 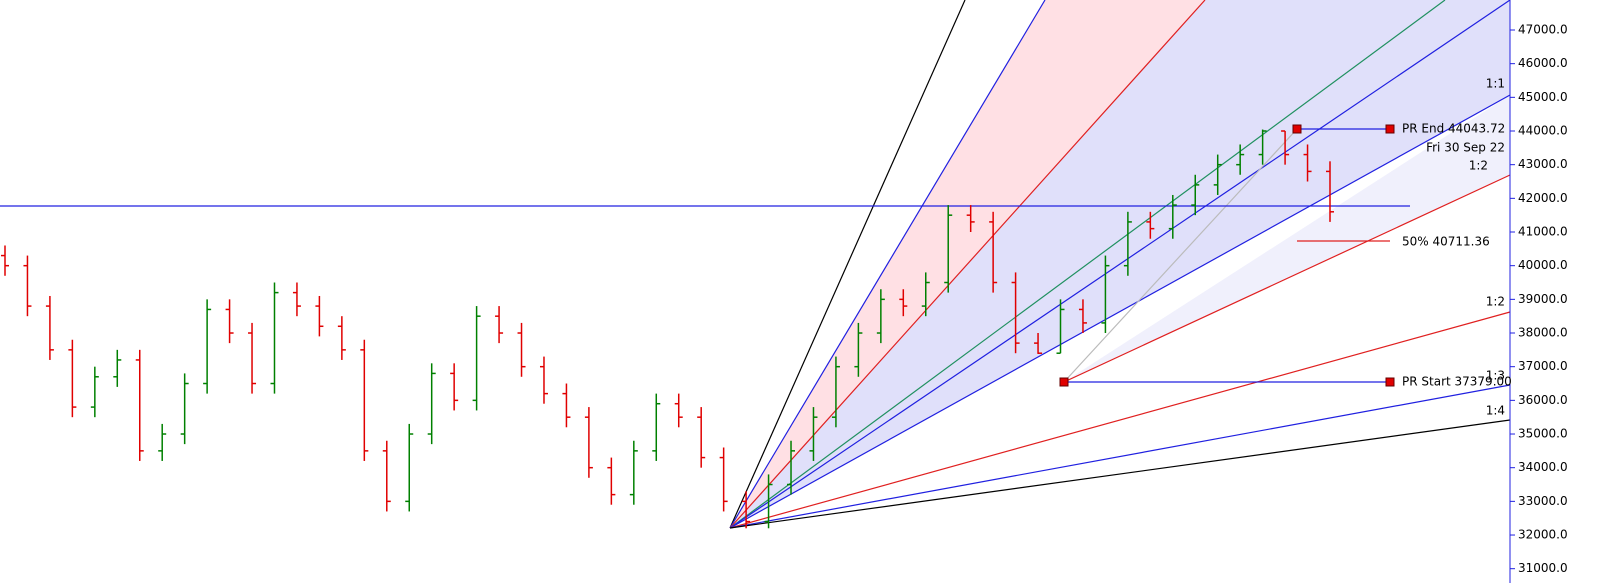 What do you see at coordinates (1543, 434) in the screenshot?
I see `y-tick-label: 35000.0` at bounding box center [1543, 434].